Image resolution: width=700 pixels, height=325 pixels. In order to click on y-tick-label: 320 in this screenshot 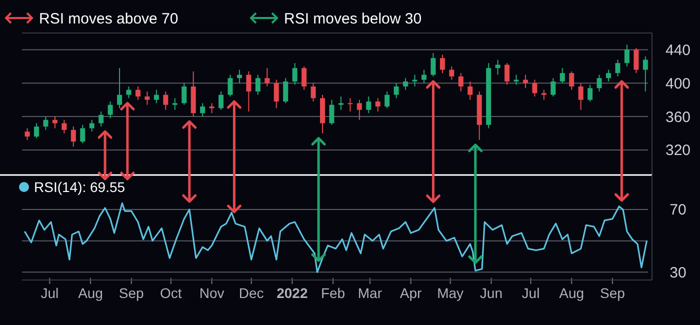, I will do `click(678, 151)`.